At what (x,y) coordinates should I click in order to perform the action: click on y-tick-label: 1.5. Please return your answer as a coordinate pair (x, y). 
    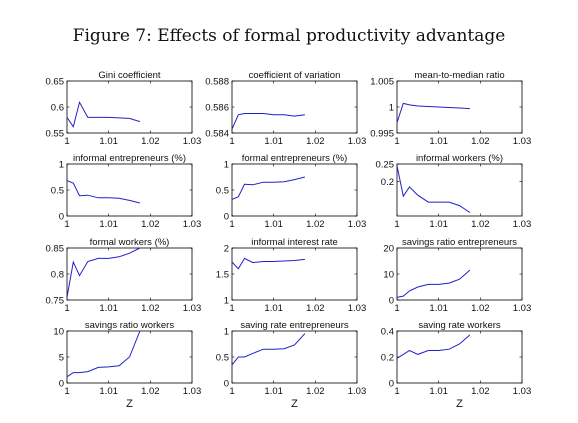
    Looking at the image, I should click on (222, 275).